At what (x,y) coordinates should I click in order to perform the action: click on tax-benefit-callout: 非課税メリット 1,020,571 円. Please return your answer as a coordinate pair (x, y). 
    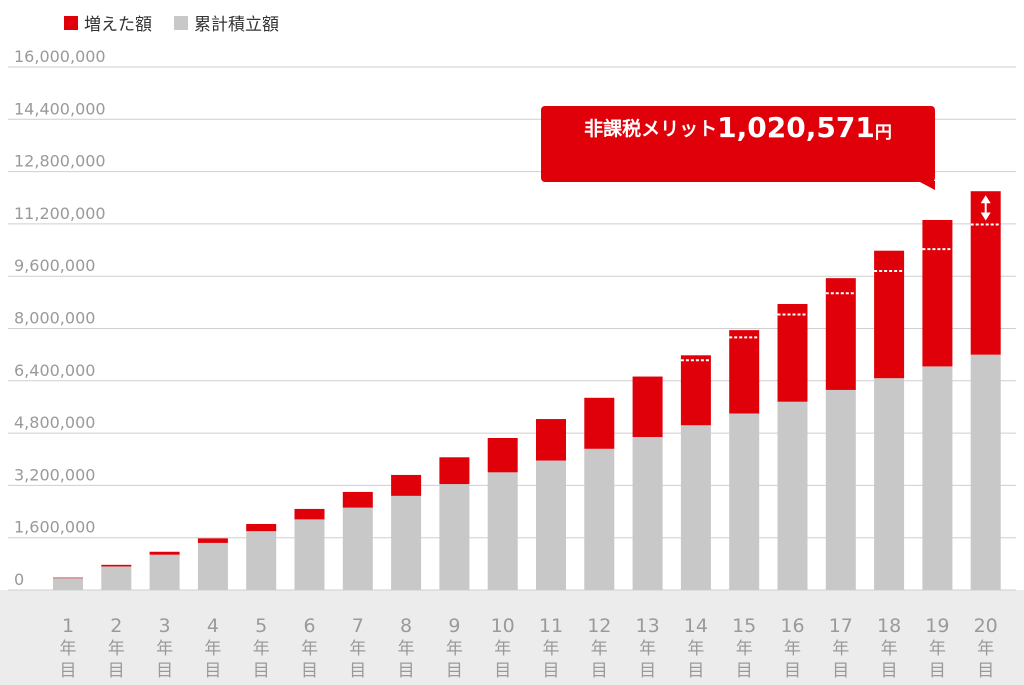
    Looking at the image, I should click on (738, 144).